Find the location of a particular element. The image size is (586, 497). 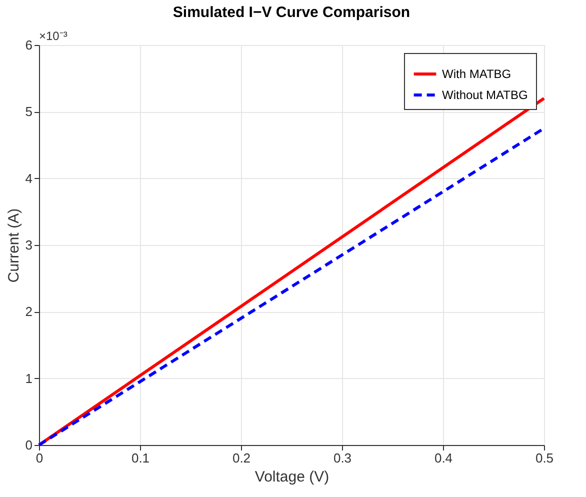

y-tick-label: 2 is located at coordinates (28, 312).